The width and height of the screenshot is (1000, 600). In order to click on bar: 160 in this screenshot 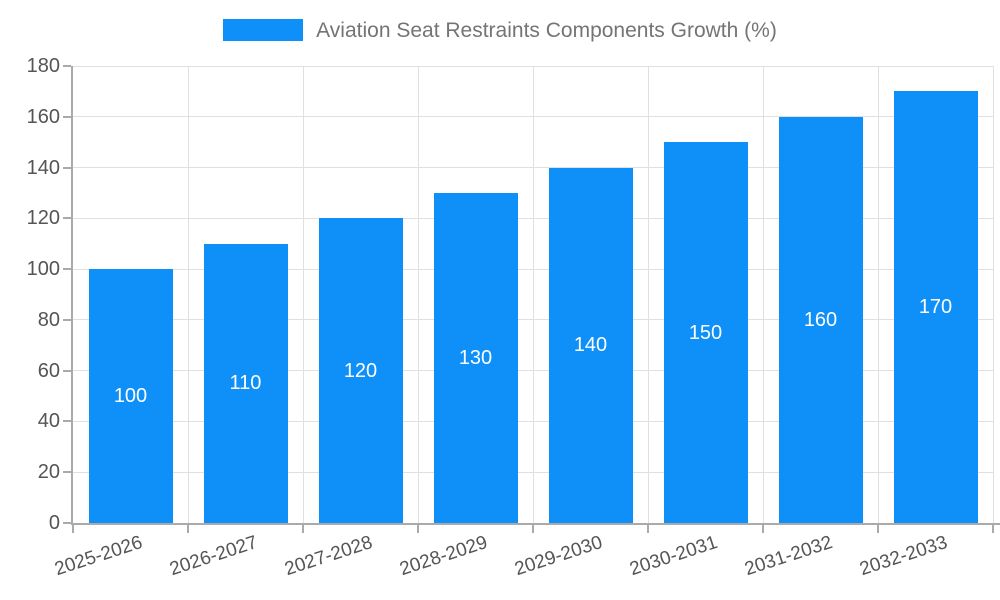, I will do `click(820, 319)`.